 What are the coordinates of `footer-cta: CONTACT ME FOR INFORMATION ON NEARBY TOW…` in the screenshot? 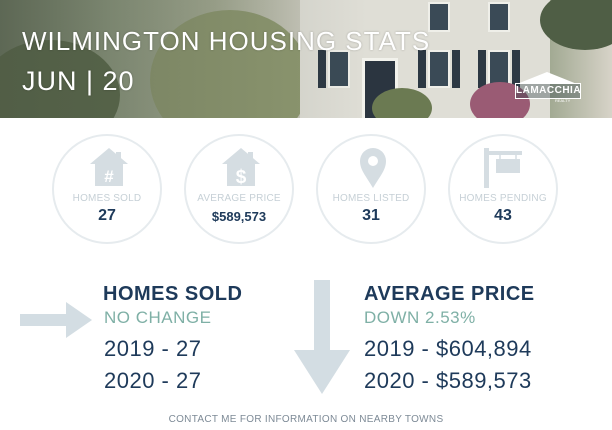 It's located at (306, 419).